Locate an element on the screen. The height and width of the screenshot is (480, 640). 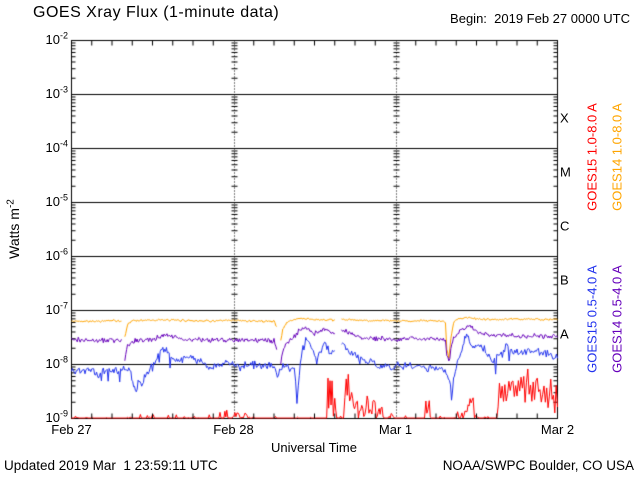
x-axis-title: Universal Time is located at coordinates (314, 447).